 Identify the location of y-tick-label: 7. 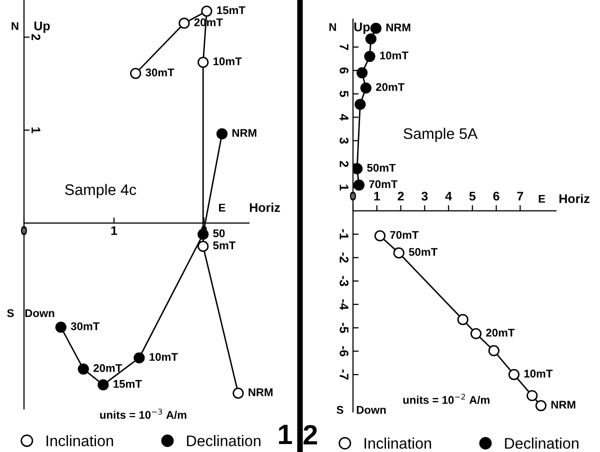
(344, 47).